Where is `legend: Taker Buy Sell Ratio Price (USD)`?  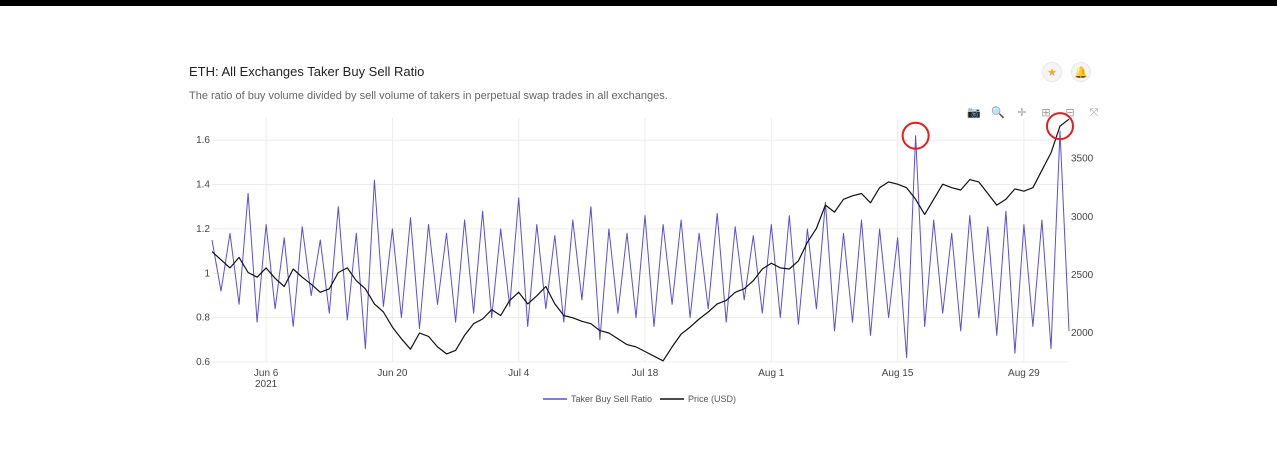 legend: Taker Buy Sell Ratio Price (USD) is located at coordinates (639, 399).